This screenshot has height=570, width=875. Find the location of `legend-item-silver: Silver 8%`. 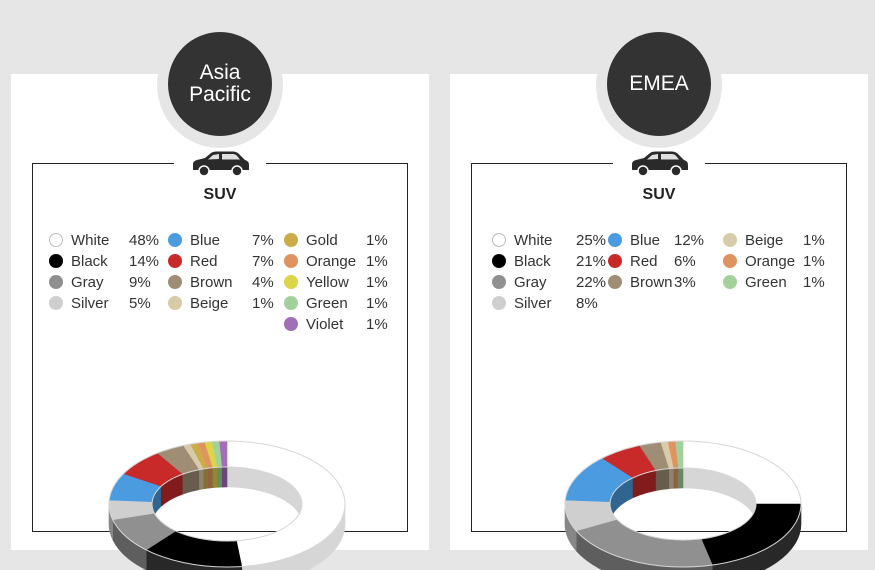

legend-item-silver: Silver 8% is located at coordinates (545, 303).